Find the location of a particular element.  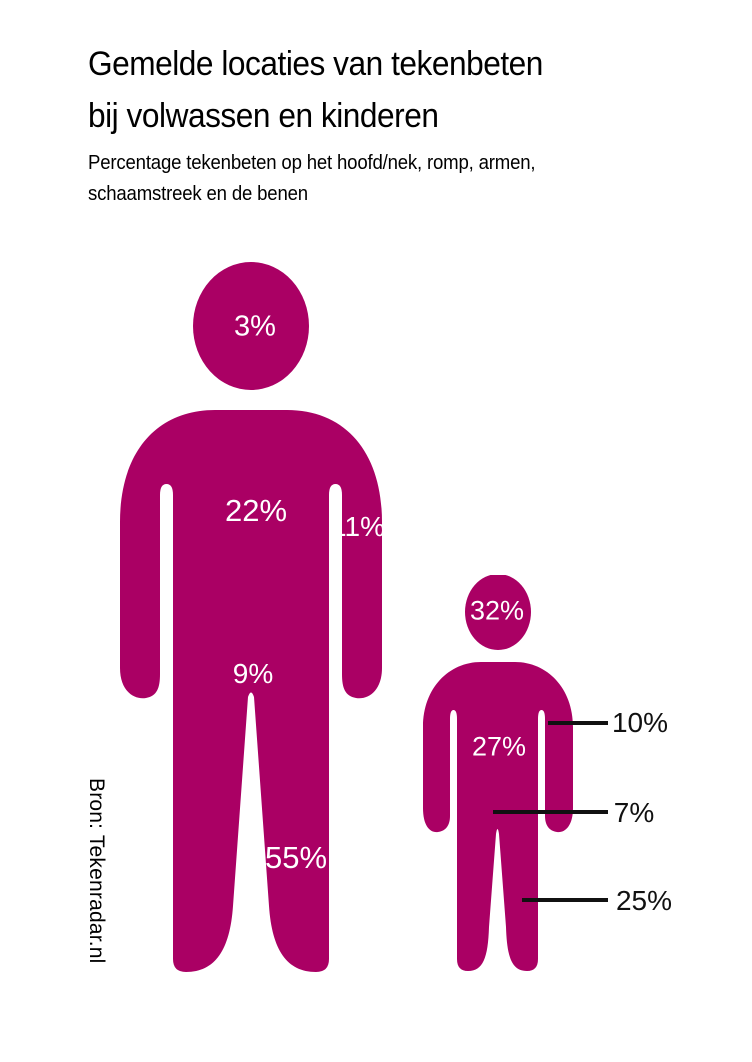

child-body-shape is located at coordinates (498, 816).